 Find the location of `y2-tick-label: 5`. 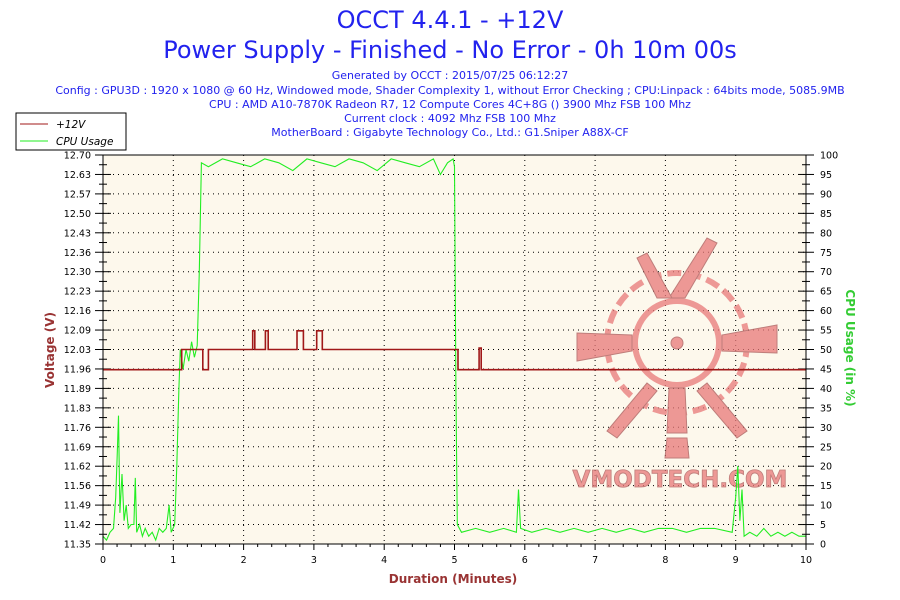

y2-tick-label: 5 is located at coordinates (823, 525).